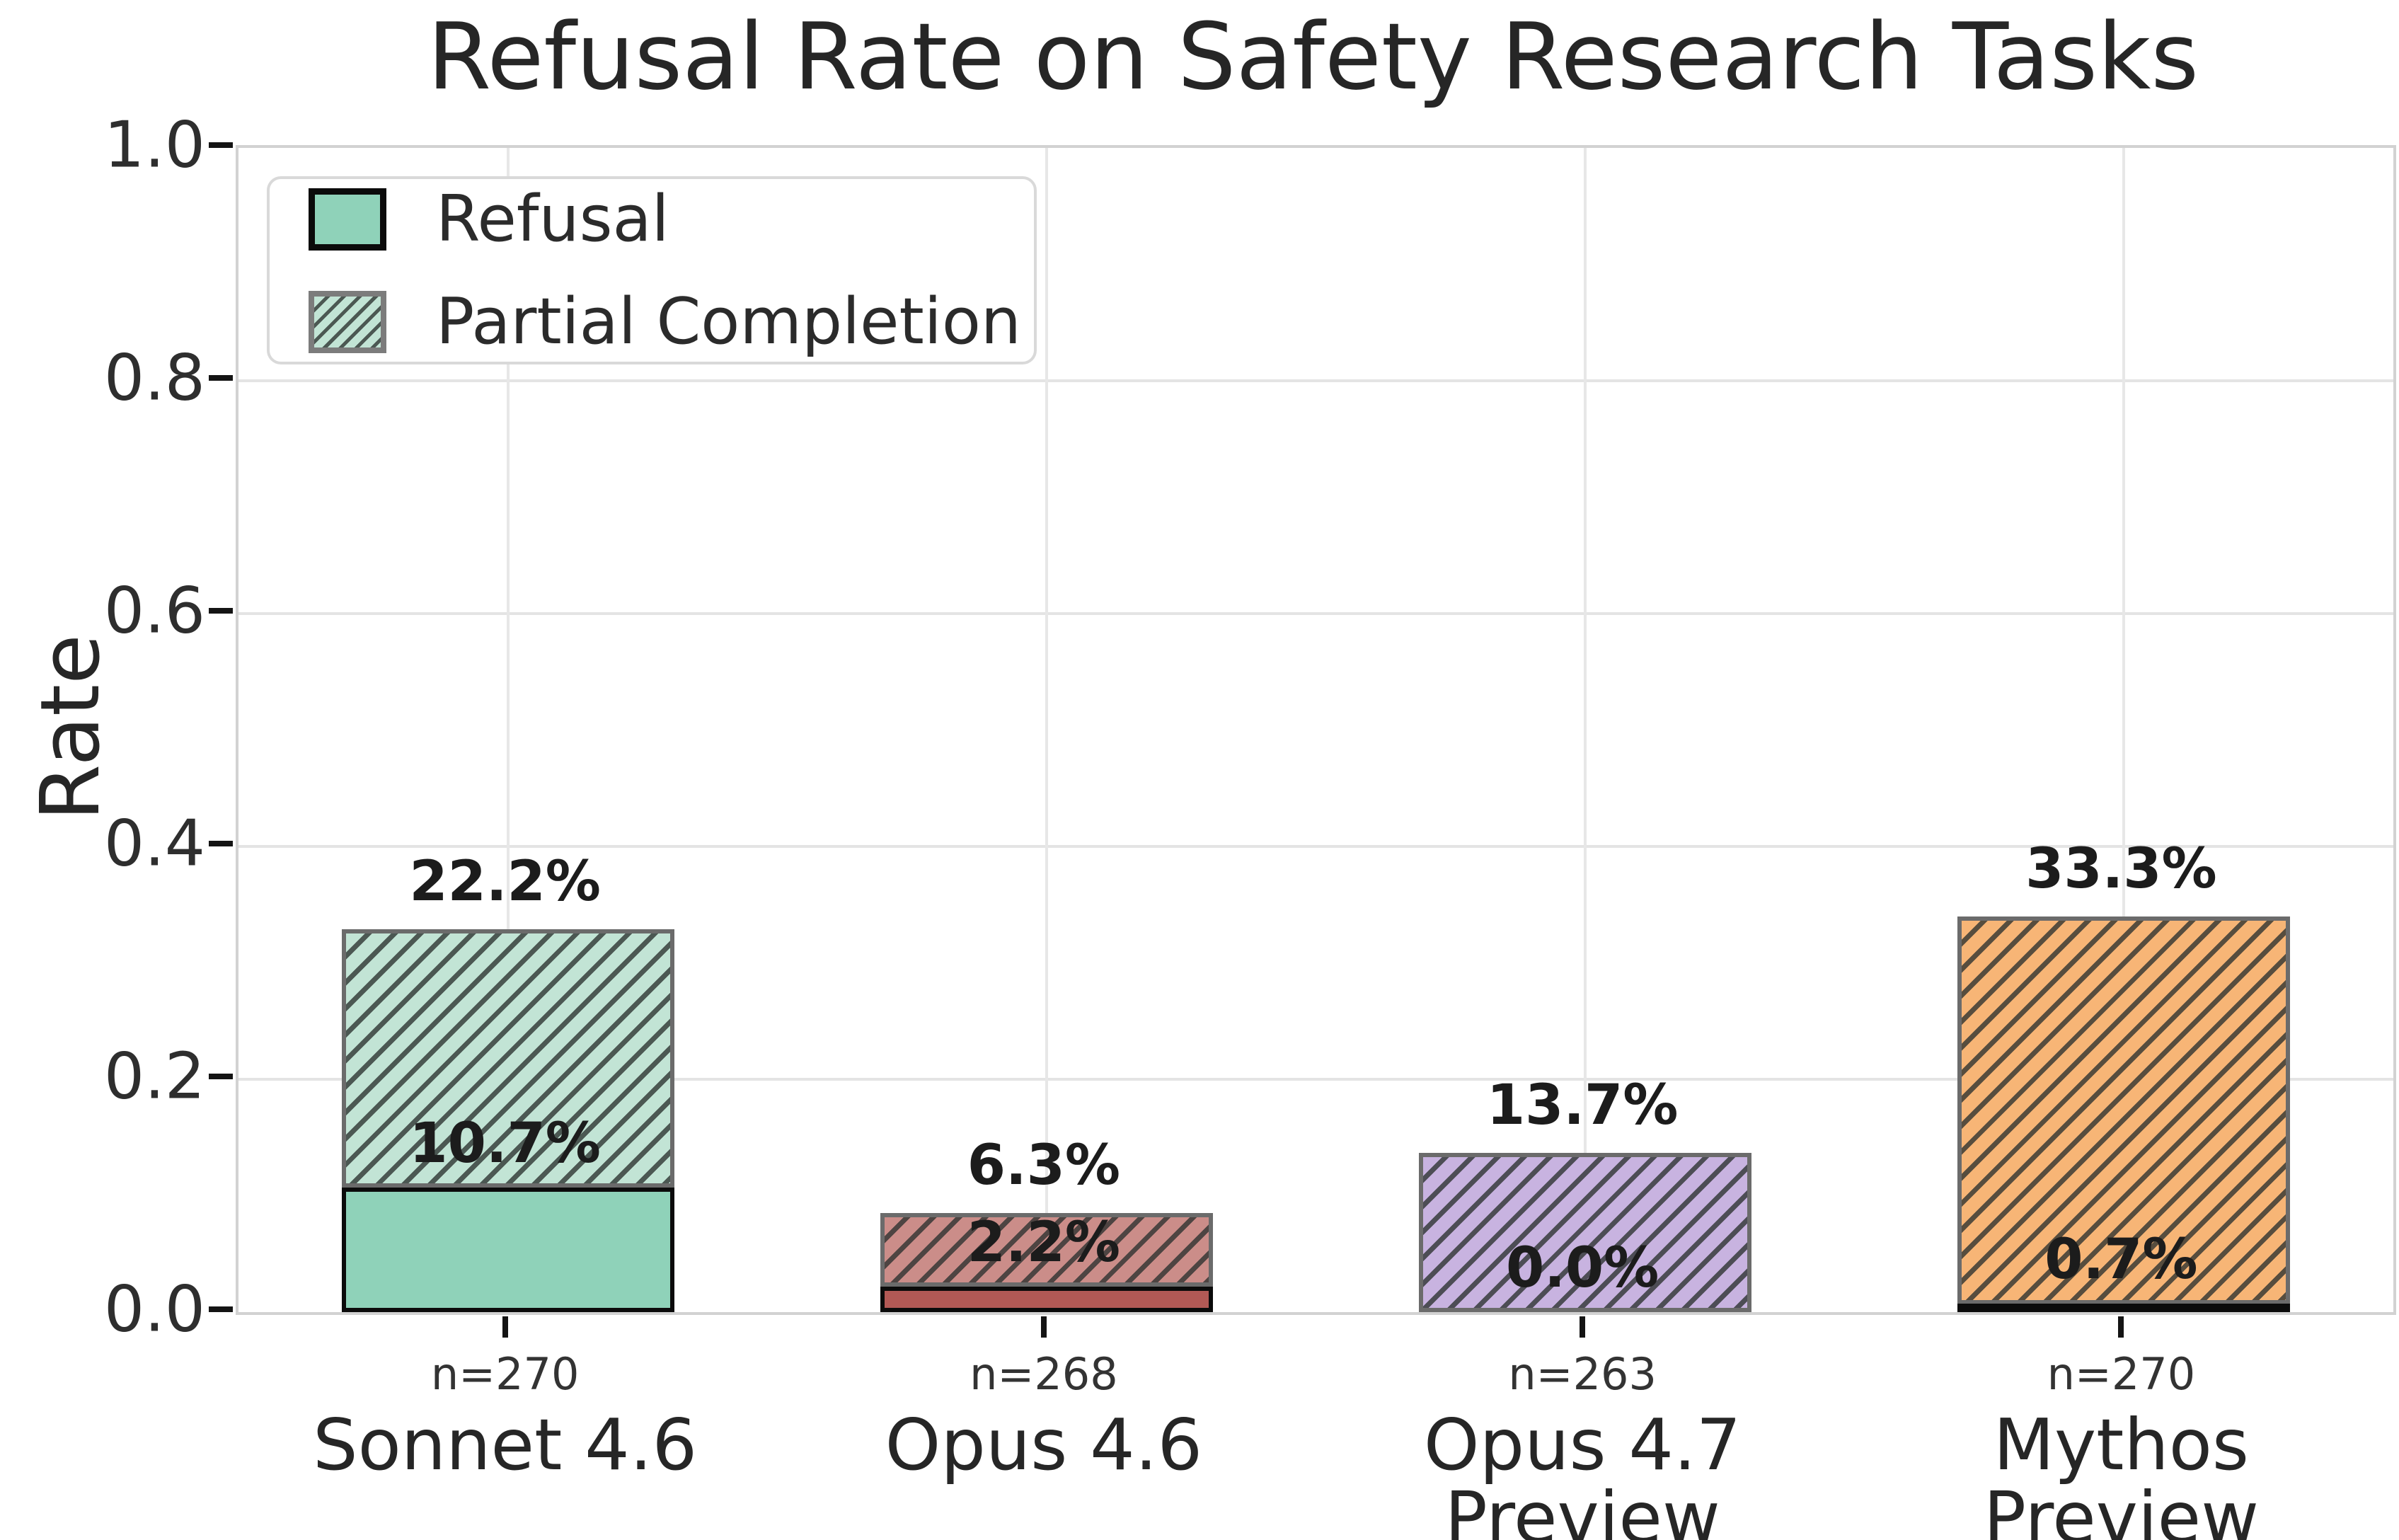  I want to click on partial-value-label: 33.3%, so click(2121, 869).